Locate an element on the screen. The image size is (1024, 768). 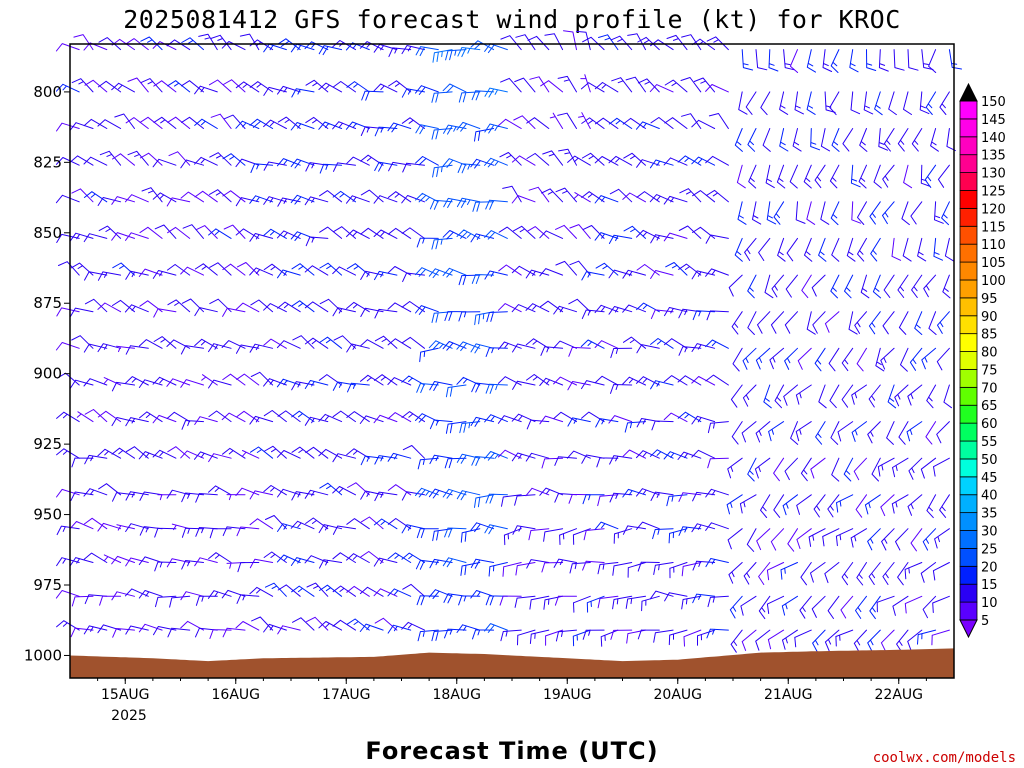
y-tick-label: 900 is located at coordinates (47, 374).